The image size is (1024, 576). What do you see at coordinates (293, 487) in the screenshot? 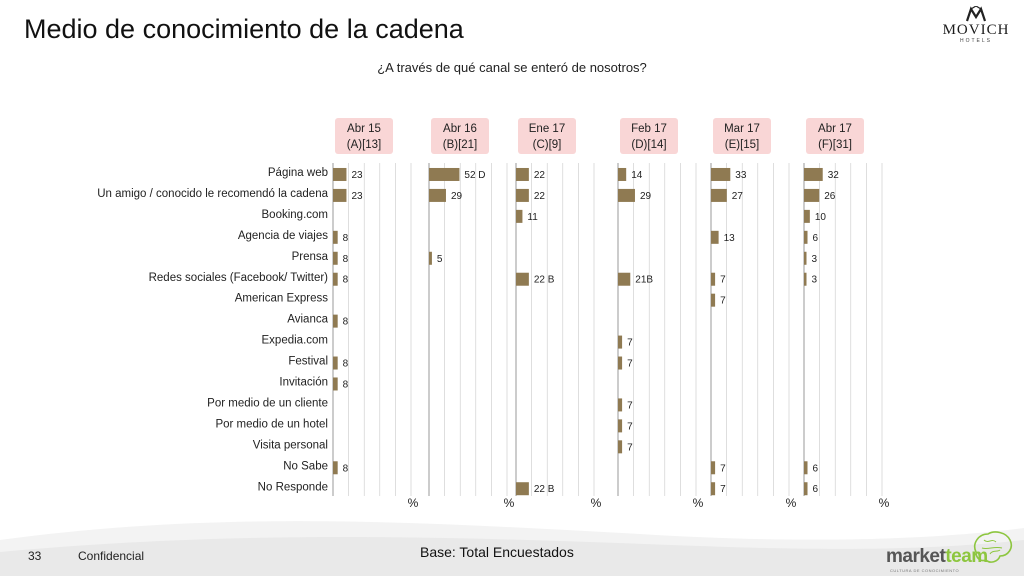
I see `category-label: No Responde` at bounding box center [293, 487].